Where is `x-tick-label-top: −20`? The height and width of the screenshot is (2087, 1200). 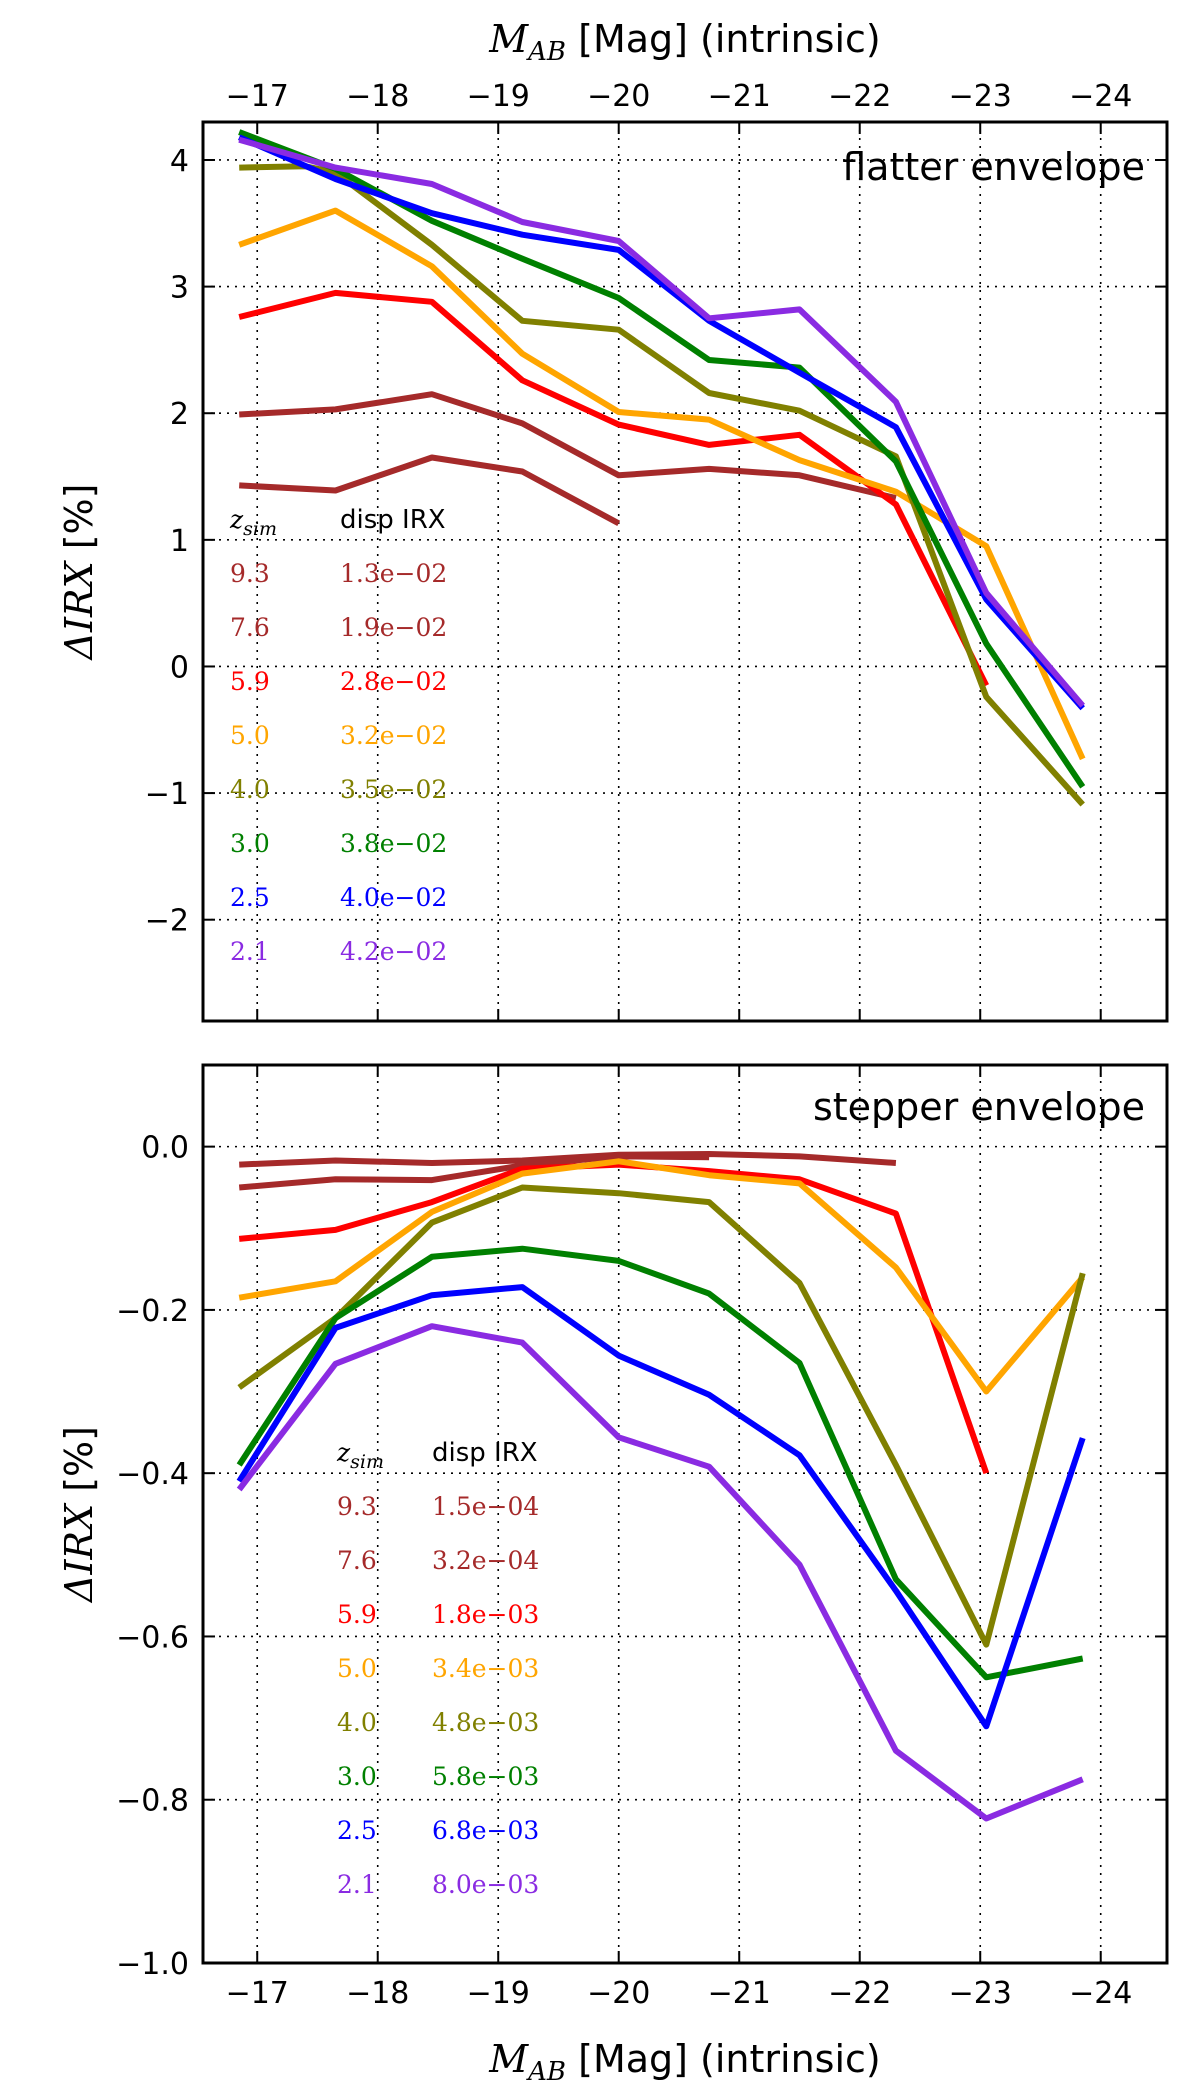 x-tick-label-top: −20 is located at coordinates (618, 96).